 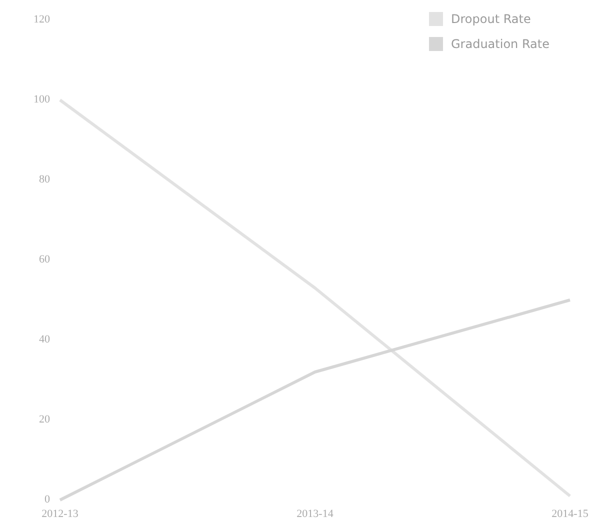 What do you see at coordinates (44, 260) in the screenshot?
I see `y-tick-label: 60` at bounding box center [44, 260].